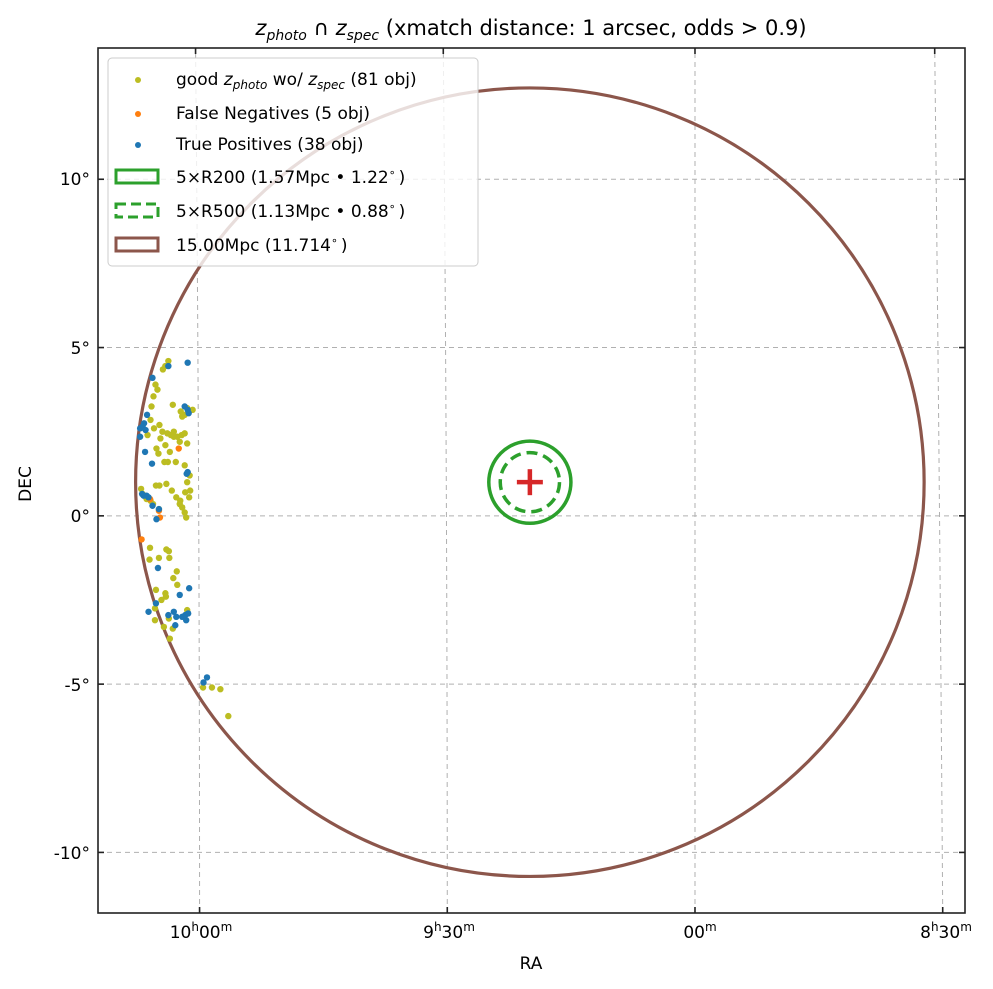  Describe the element at coordinates (531, 964) in the screenshot. I see `x-axis-label: RA` at that location.